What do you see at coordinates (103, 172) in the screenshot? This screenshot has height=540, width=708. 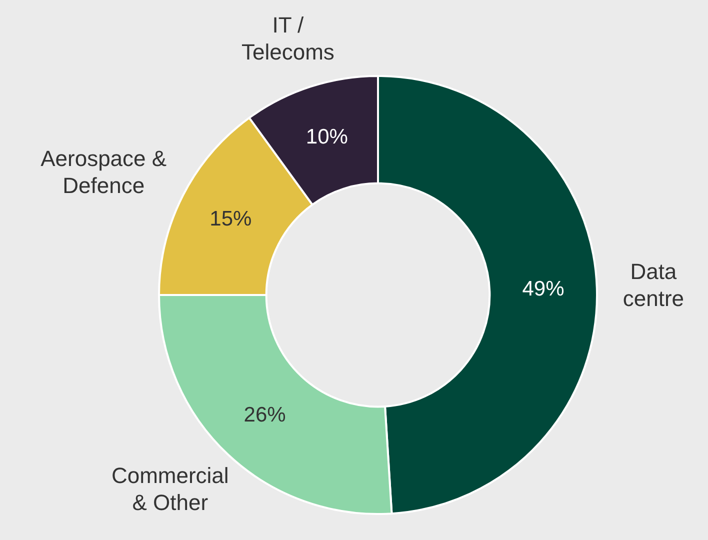 I see `slice-label: Aerospace & Defence` at bounding box center [103, 172].